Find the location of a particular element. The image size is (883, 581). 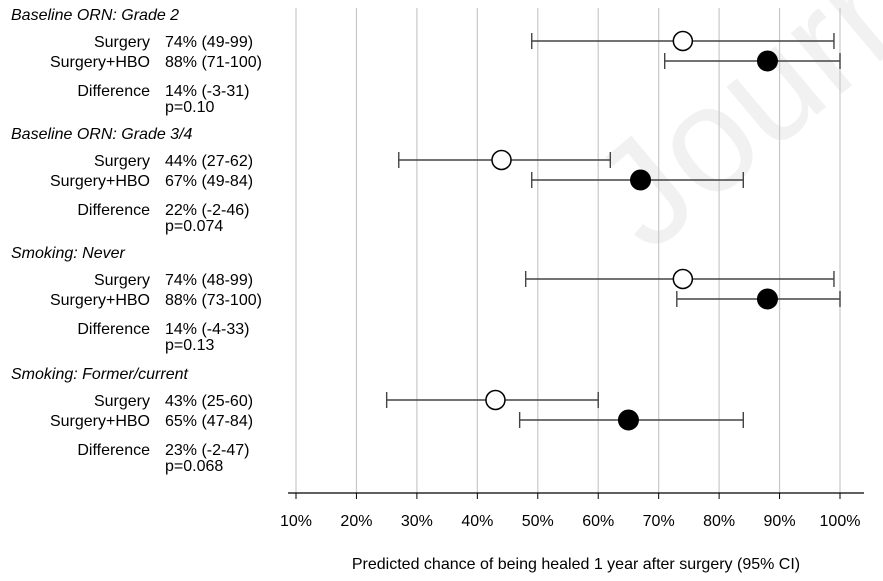

x-tick-label: 100% is located at coordinates (840, 521).